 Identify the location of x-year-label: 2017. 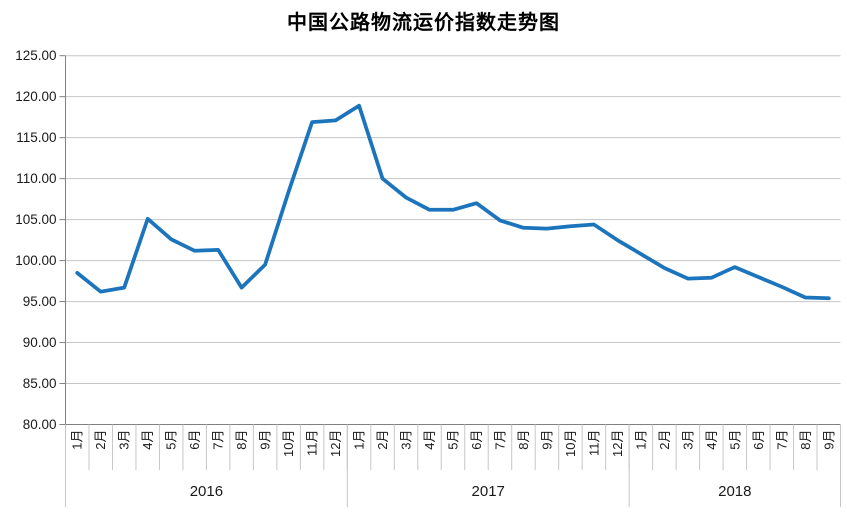
(488, 491).